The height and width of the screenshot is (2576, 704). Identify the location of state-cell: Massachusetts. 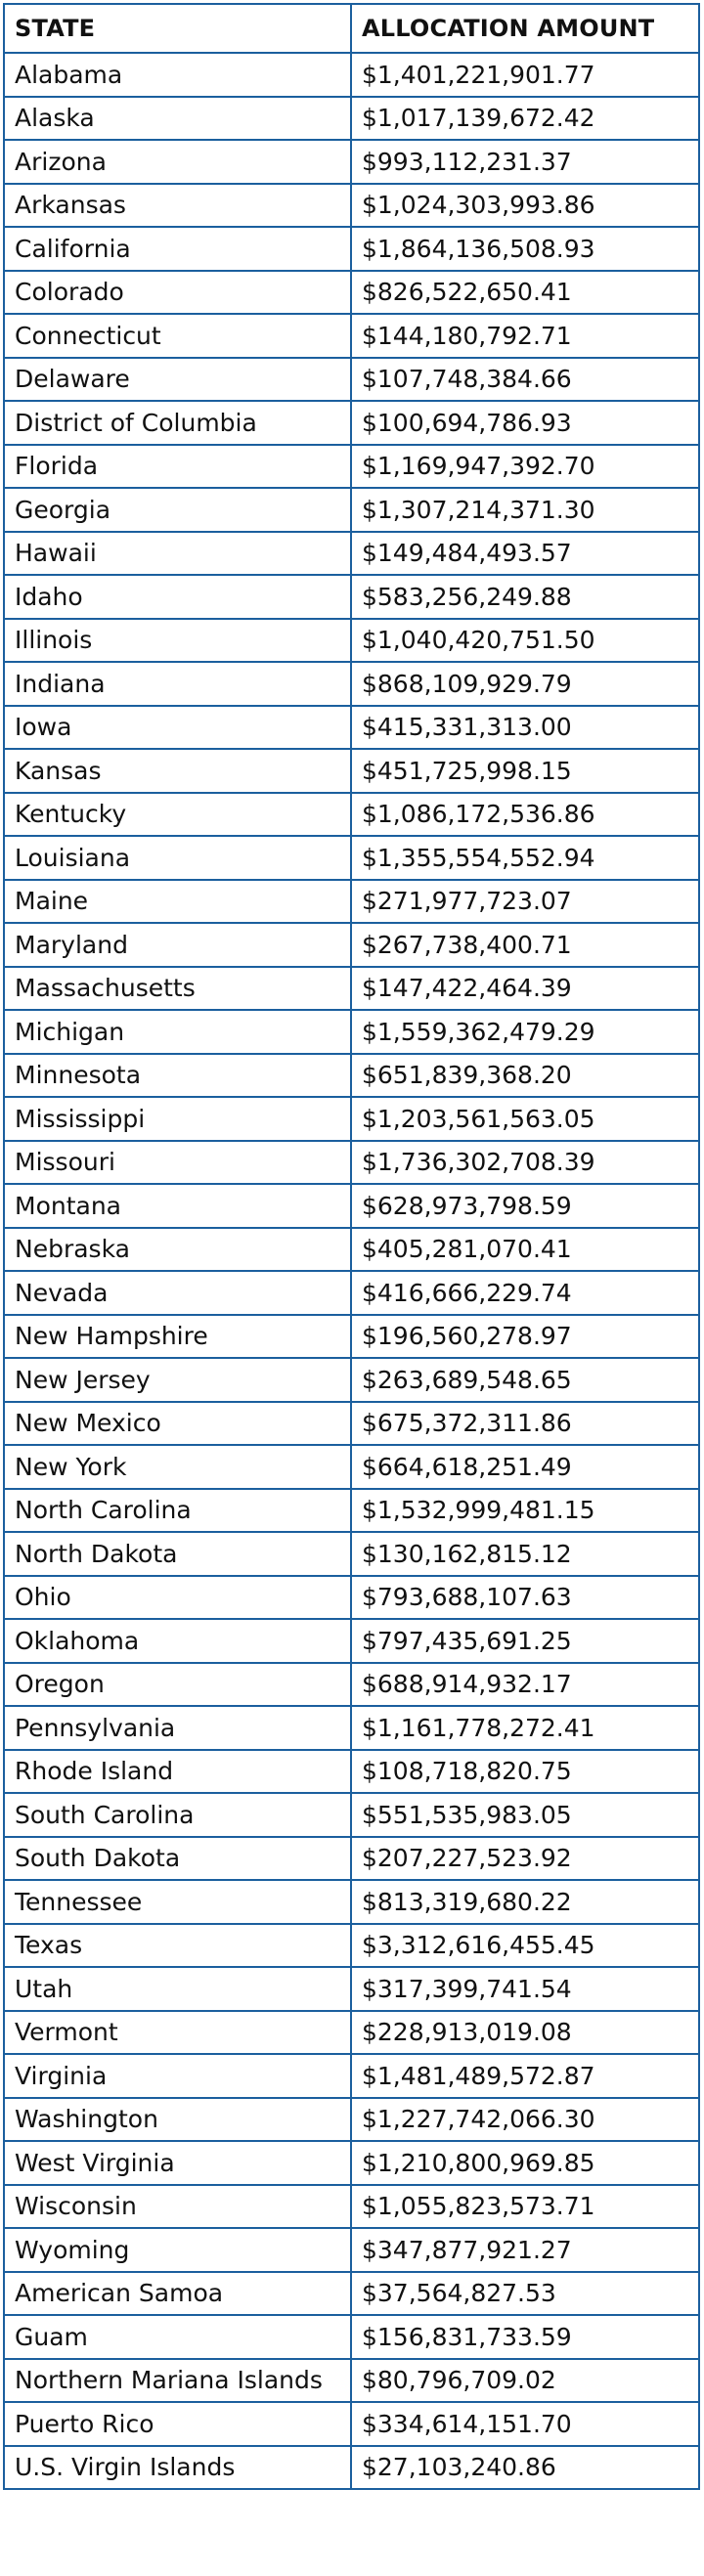
(177, 988).